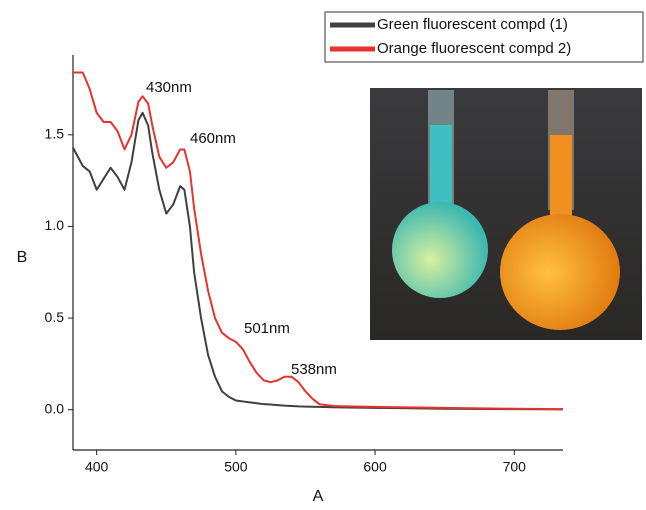 The image size is (646, 510). I want to click on y-tick-label: 1.0, so click(55, 225).